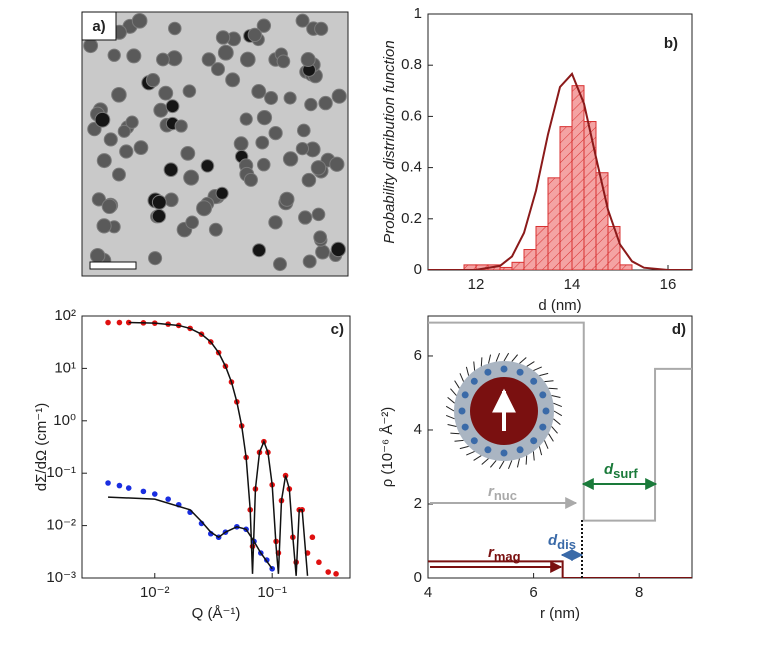 Image resolution: width=763 pixels, height=650 pixels. I want to click on y-tick-label: 0, so click(418, 577).